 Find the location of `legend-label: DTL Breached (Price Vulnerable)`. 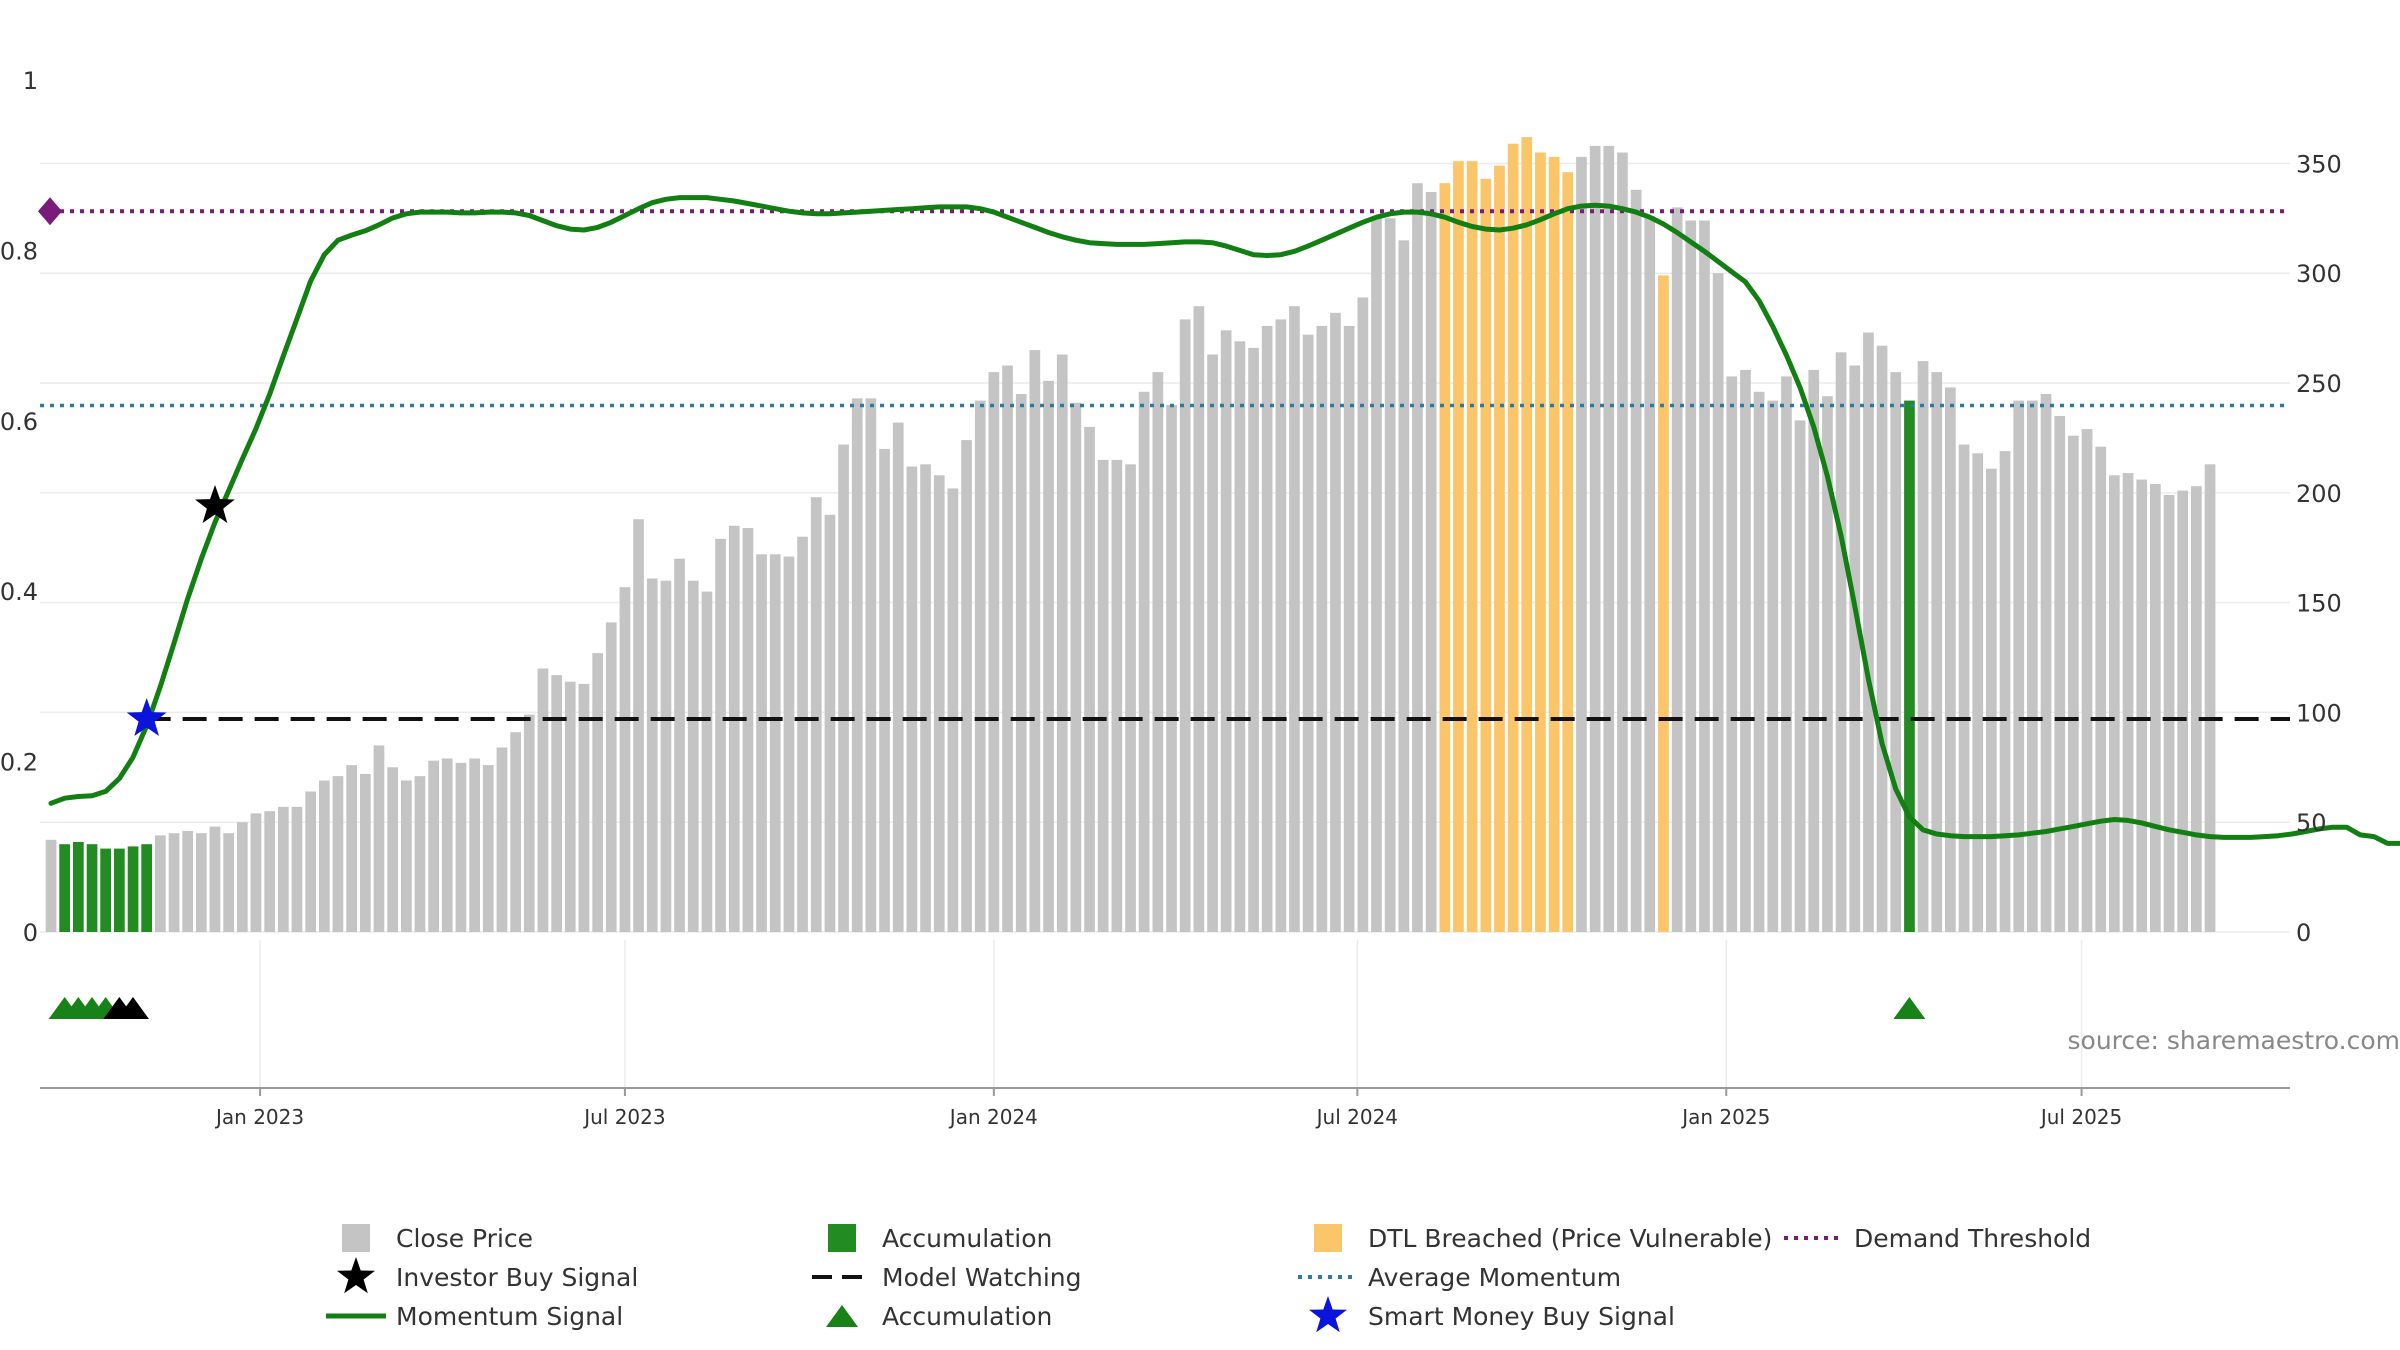

legend-label: DTL Breached (Price Vulnerable) is located at coordinates (1570, 1238).